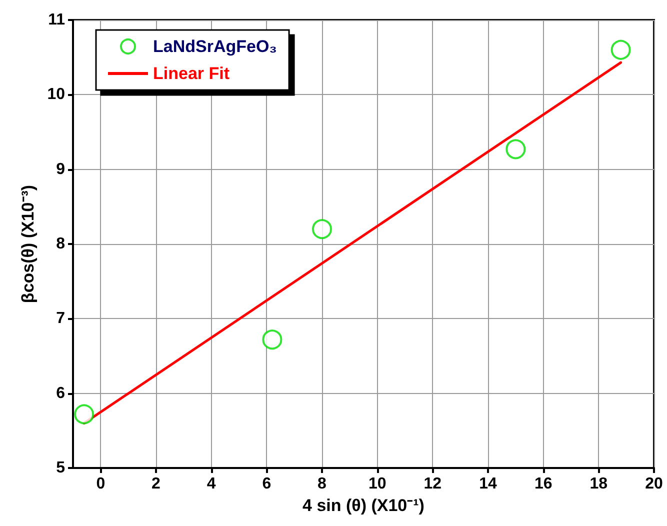  I want to click on x-tick-label: 4, so click(211, 484).